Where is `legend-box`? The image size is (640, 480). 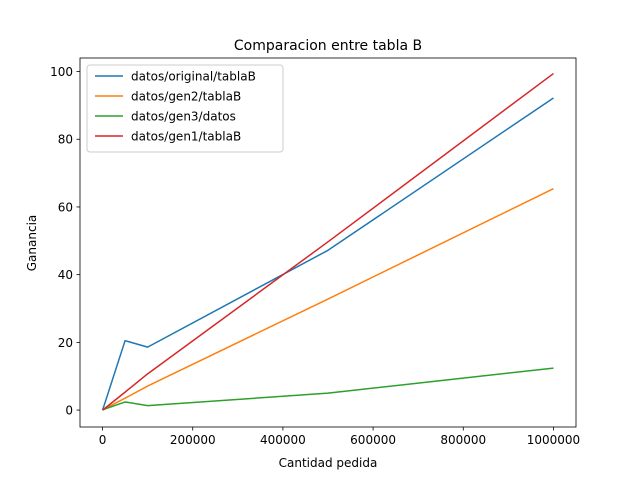 legend-box is located at coordinates (185, 108).